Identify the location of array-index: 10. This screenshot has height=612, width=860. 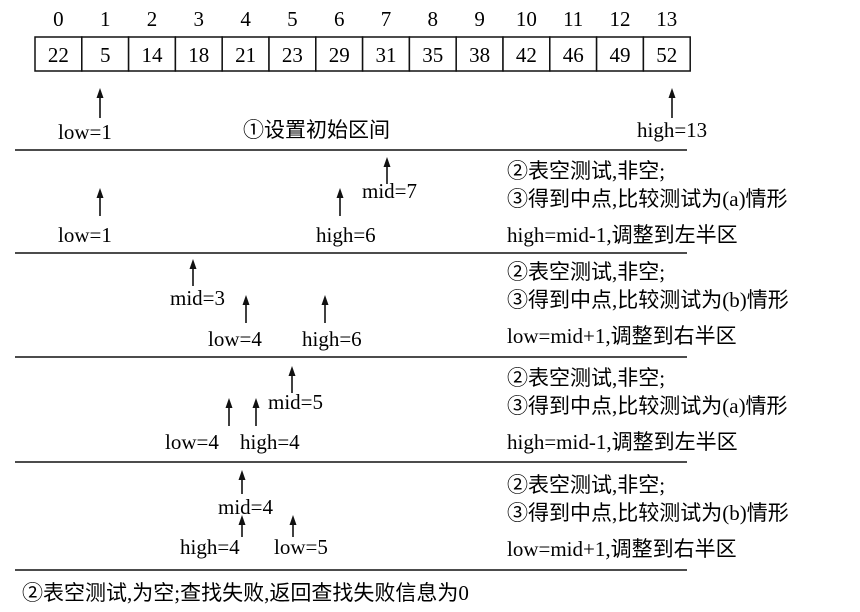
(526, 19).